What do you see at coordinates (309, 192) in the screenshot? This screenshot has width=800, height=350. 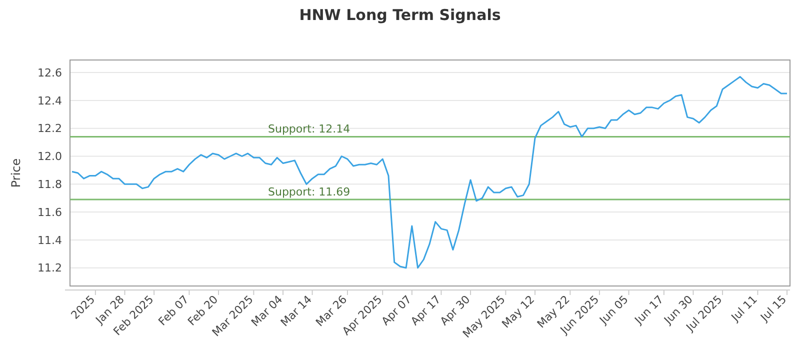 I see `ref-line-label: Support: 11.69` at bounding box center [309, 192].